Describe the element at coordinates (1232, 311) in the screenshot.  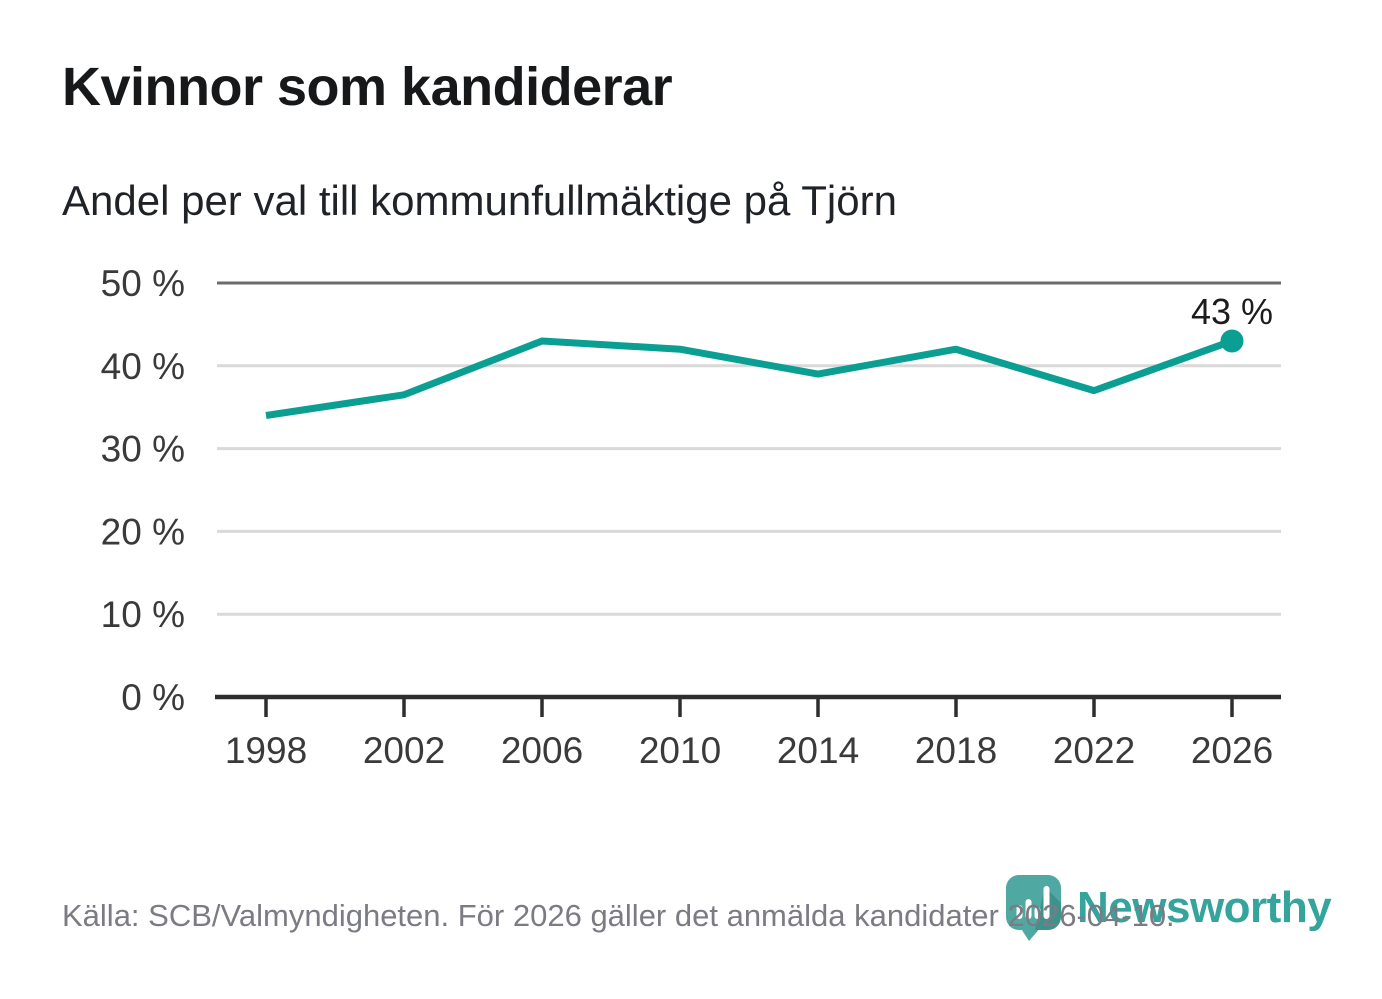
I see `end-point-value-label: 43 %` at that location.